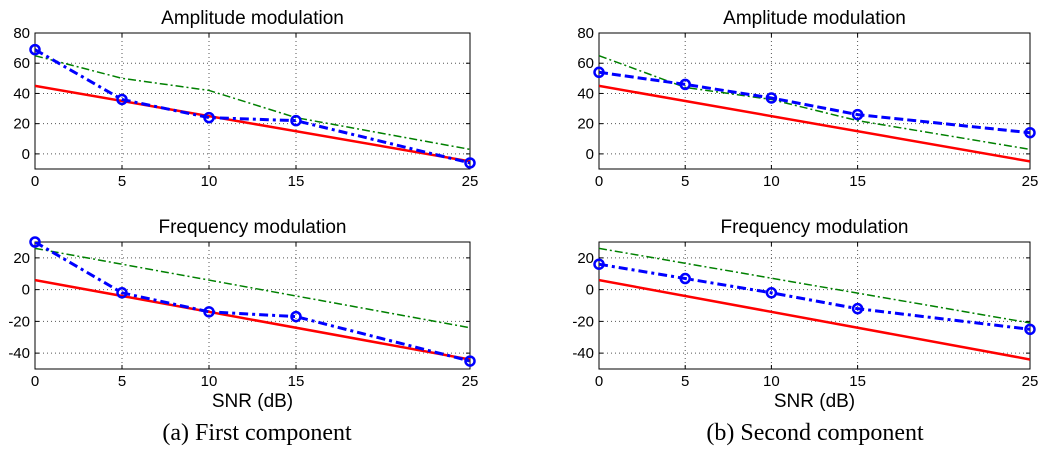 This screenshot has width=1047, height=460. What do you see at coordinates (815, 433) in the screenshot?
I see `caption-second-component: (b) Second component` at bounding box center [815, 433].